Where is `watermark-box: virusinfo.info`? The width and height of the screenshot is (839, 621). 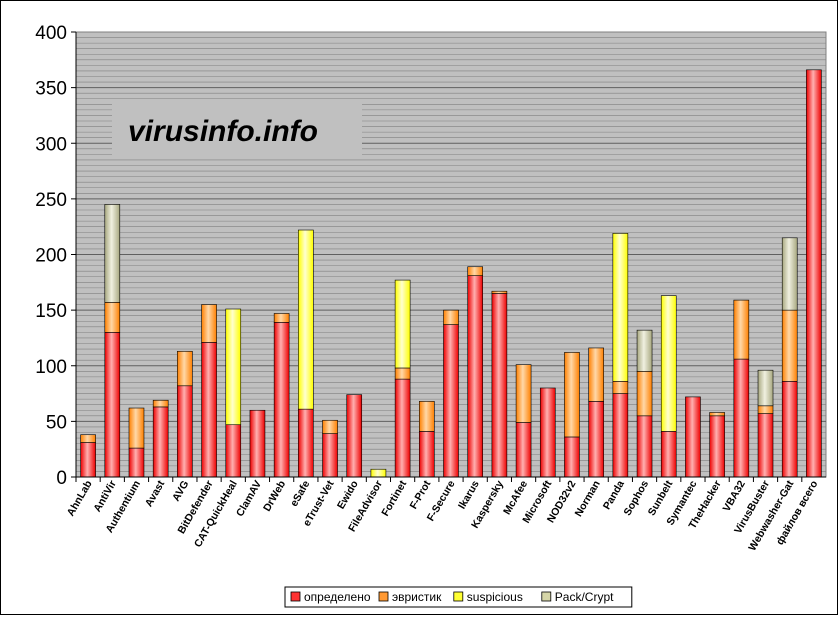
watermark-box: virusinfo.info is located at coordinates (237, 130).